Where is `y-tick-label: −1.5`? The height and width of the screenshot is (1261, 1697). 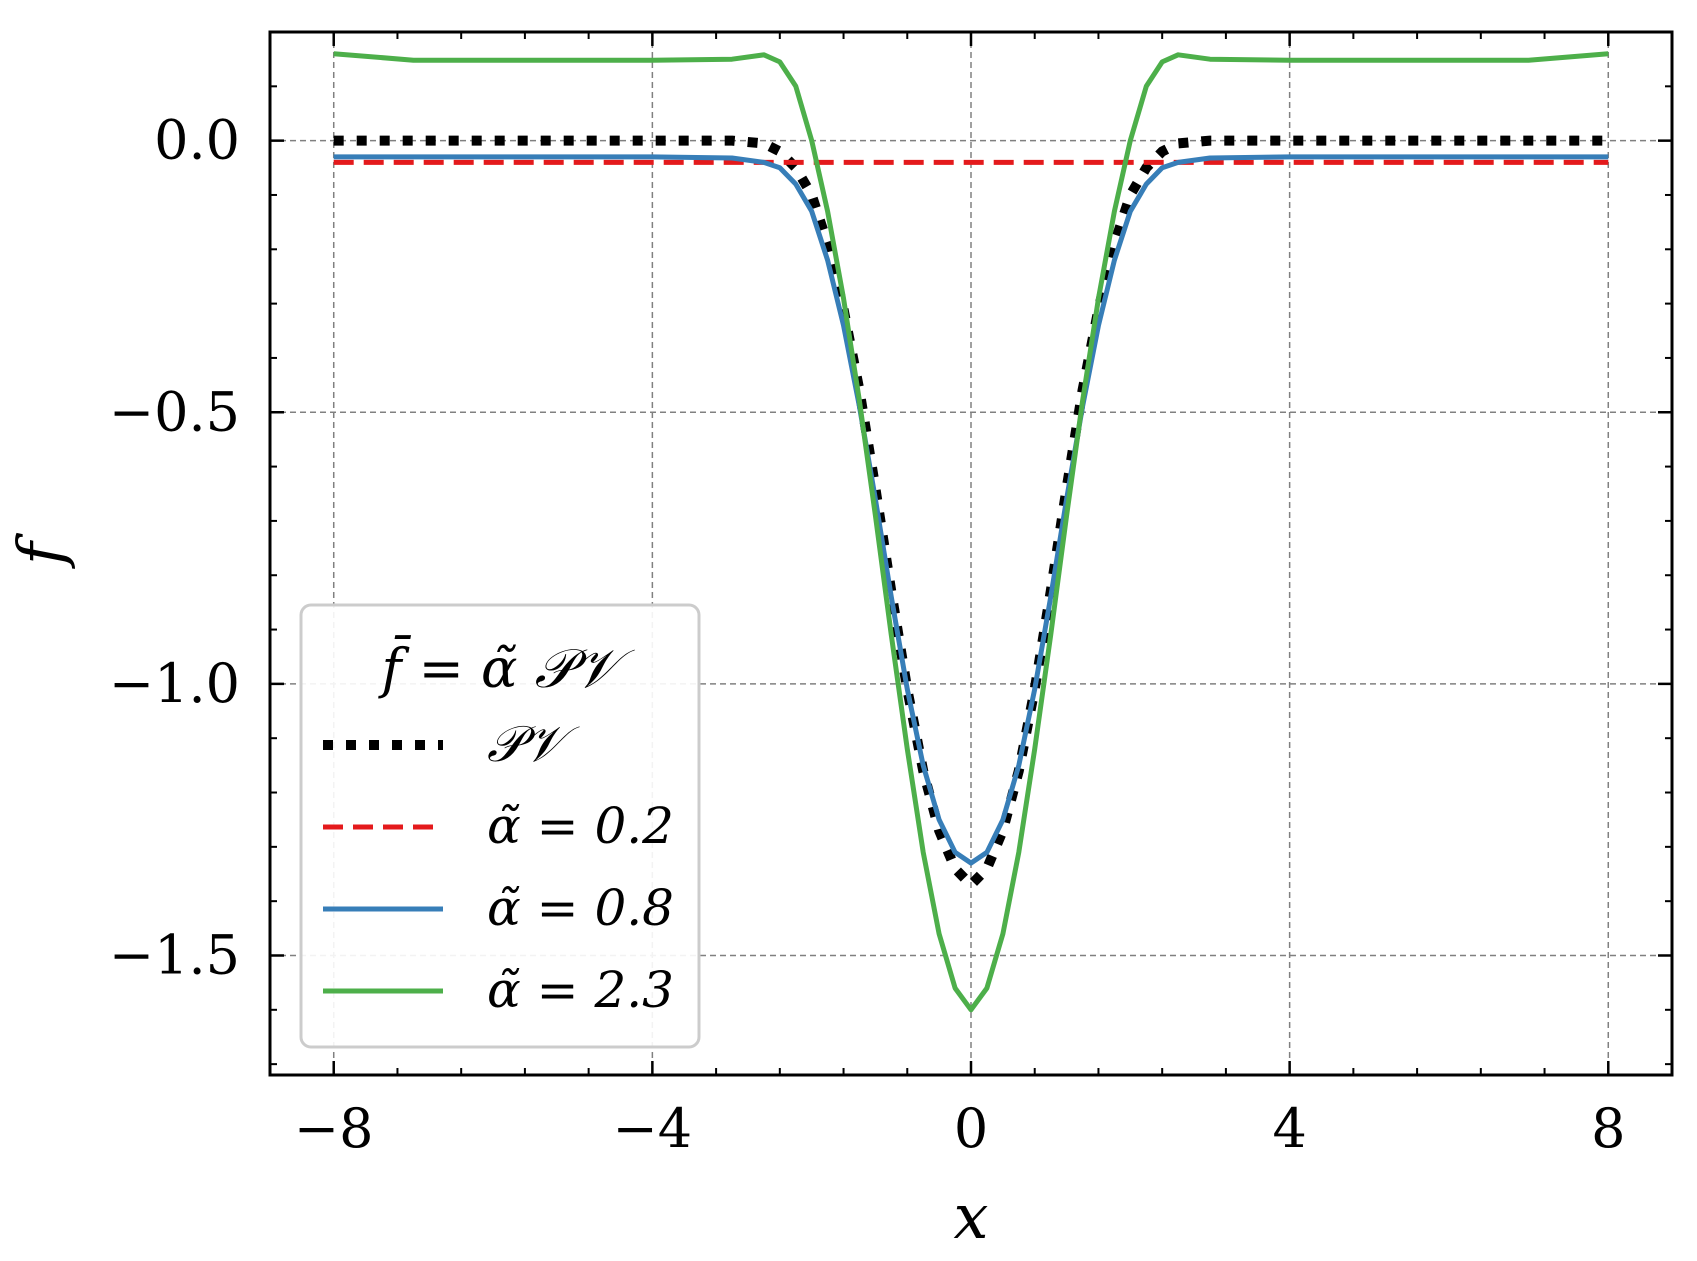 y-tick-label: −1.5 is located at coordinates (174, 954).